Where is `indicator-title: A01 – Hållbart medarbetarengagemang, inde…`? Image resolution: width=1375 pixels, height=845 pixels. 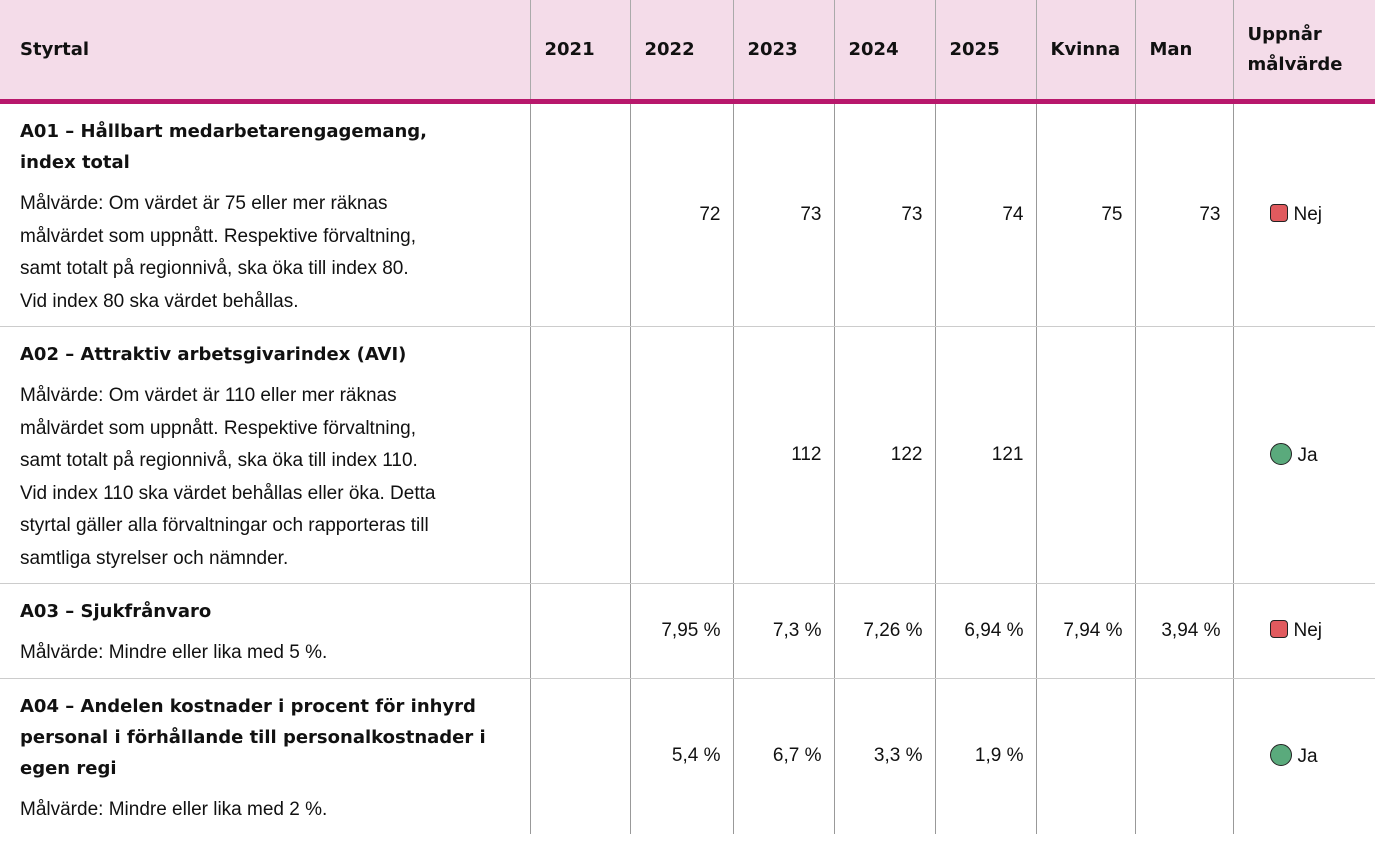 indicator-title: A01 – Hållbart medarbetarengagemang, inde… is located at coordinates (270, 147).